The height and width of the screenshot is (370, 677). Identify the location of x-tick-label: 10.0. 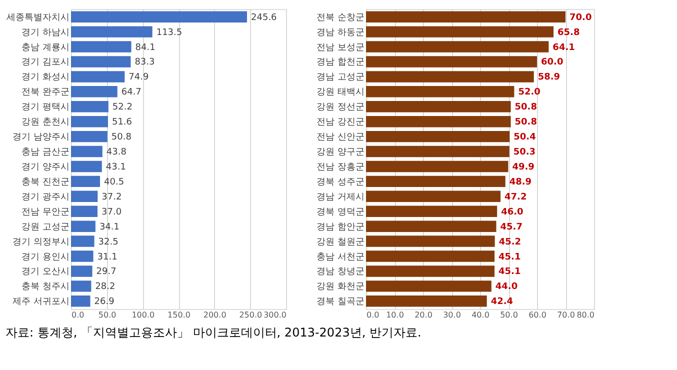
(395, 315).